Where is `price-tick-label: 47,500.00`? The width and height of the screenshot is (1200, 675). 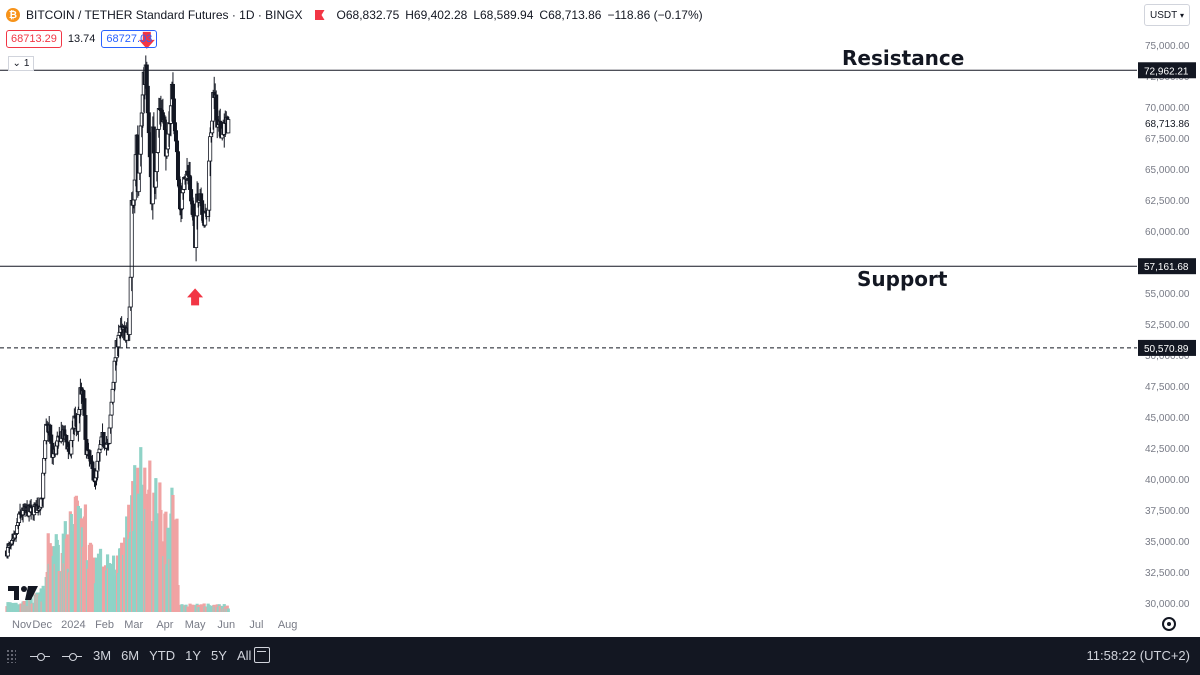 price-tick-label: 47,500.00 is located at coordinates (1167, 387).